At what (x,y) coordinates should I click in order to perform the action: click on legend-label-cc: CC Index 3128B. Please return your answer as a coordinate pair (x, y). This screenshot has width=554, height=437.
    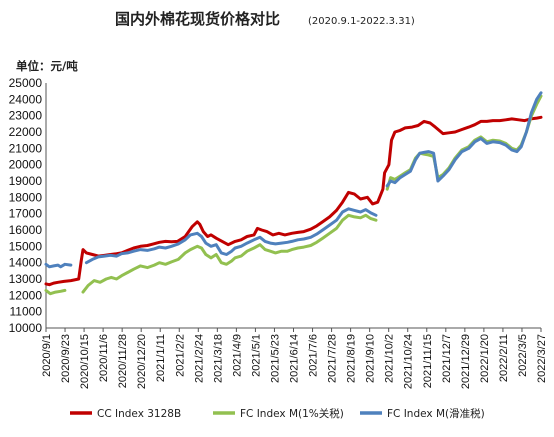
    Looking at the image, I should click on (139, 414).